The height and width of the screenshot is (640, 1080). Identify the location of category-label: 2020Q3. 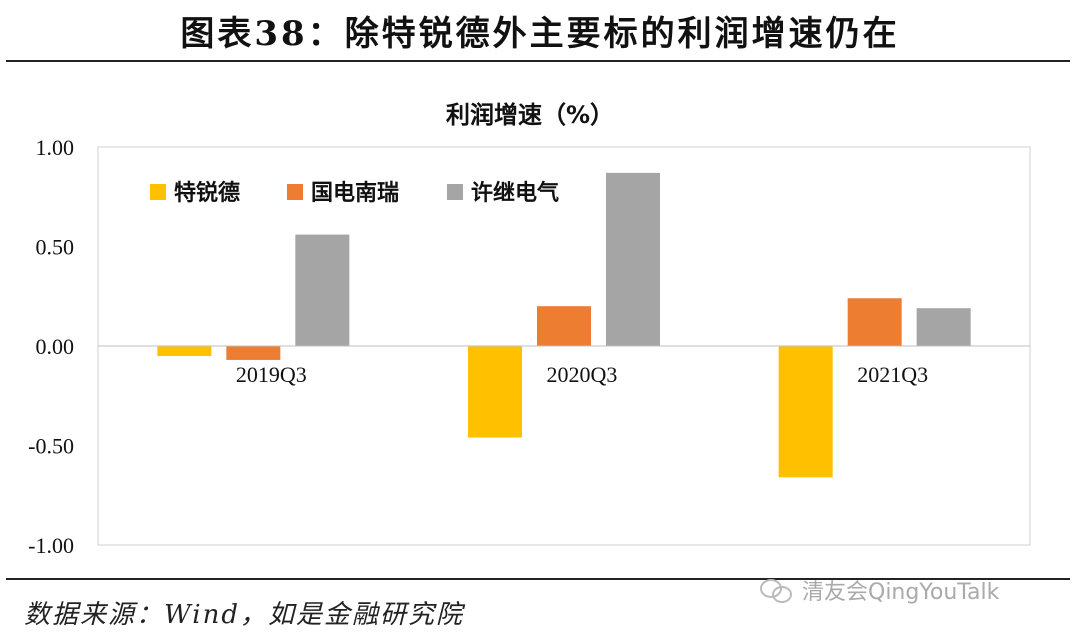
(582, 374).